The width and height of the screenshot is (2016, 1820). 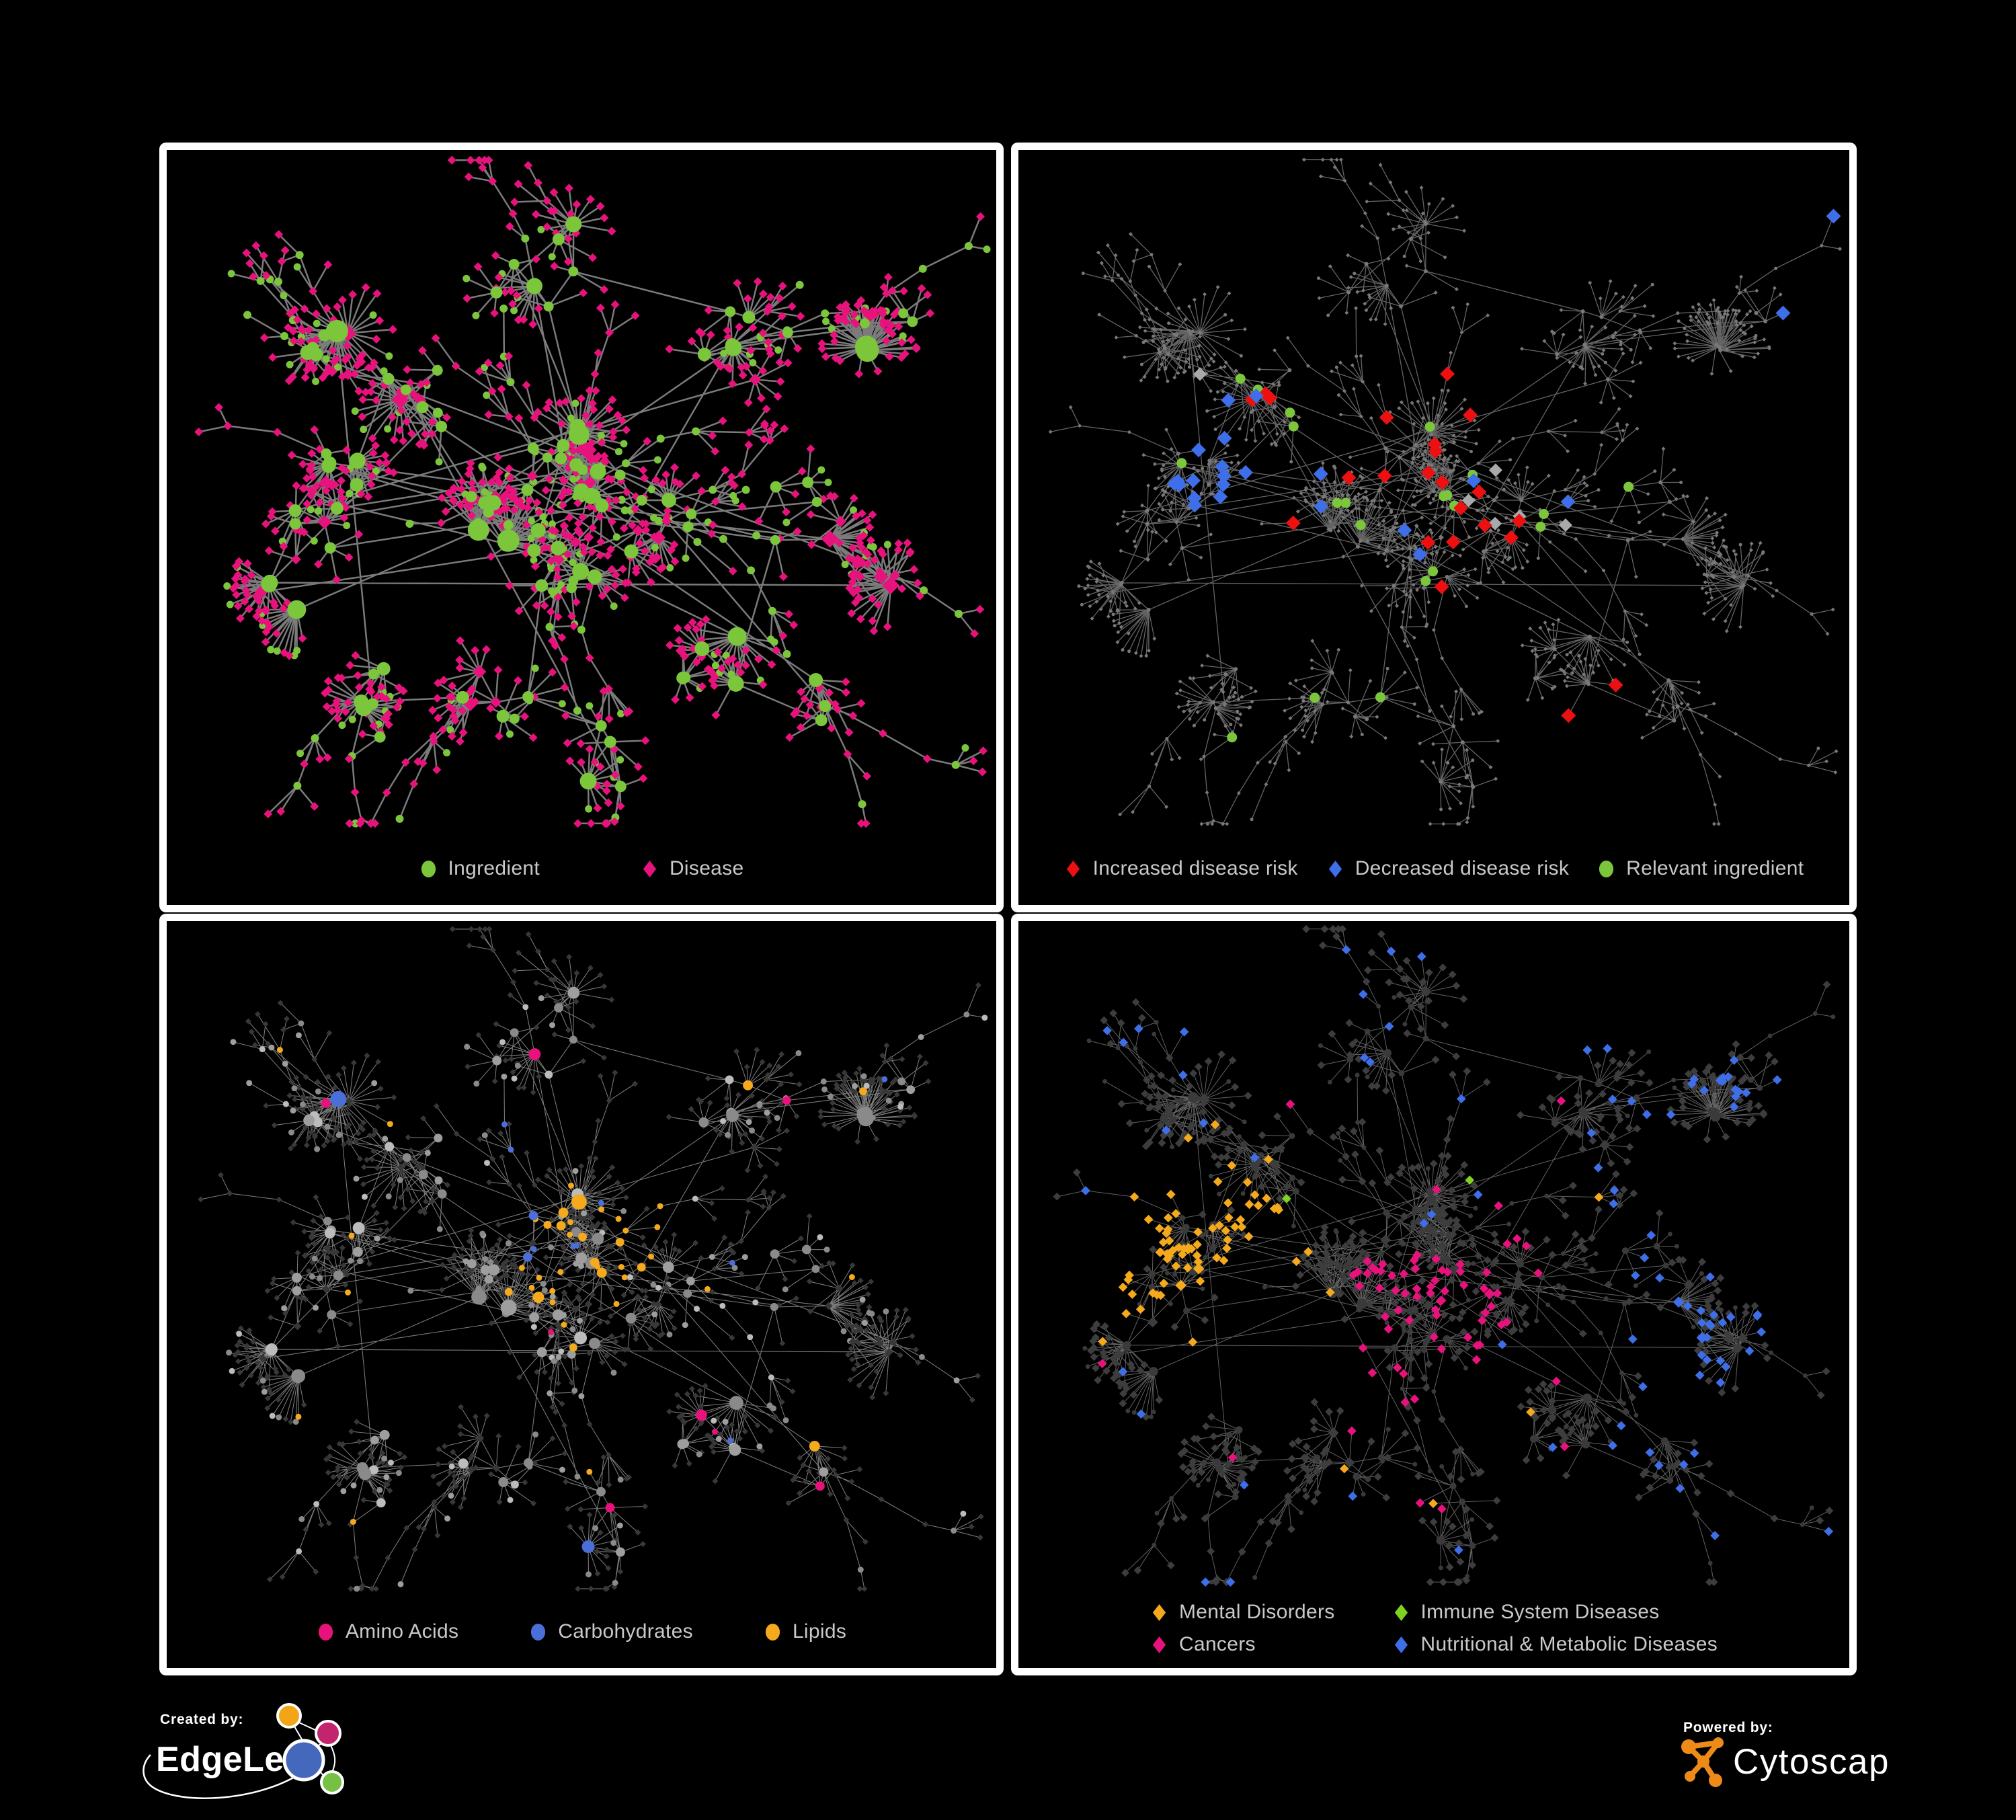 What do you see at coordinates (772, 1631) in the screenshot?
I see `lipids-circle-icon` at bounding box center [772, 1631].